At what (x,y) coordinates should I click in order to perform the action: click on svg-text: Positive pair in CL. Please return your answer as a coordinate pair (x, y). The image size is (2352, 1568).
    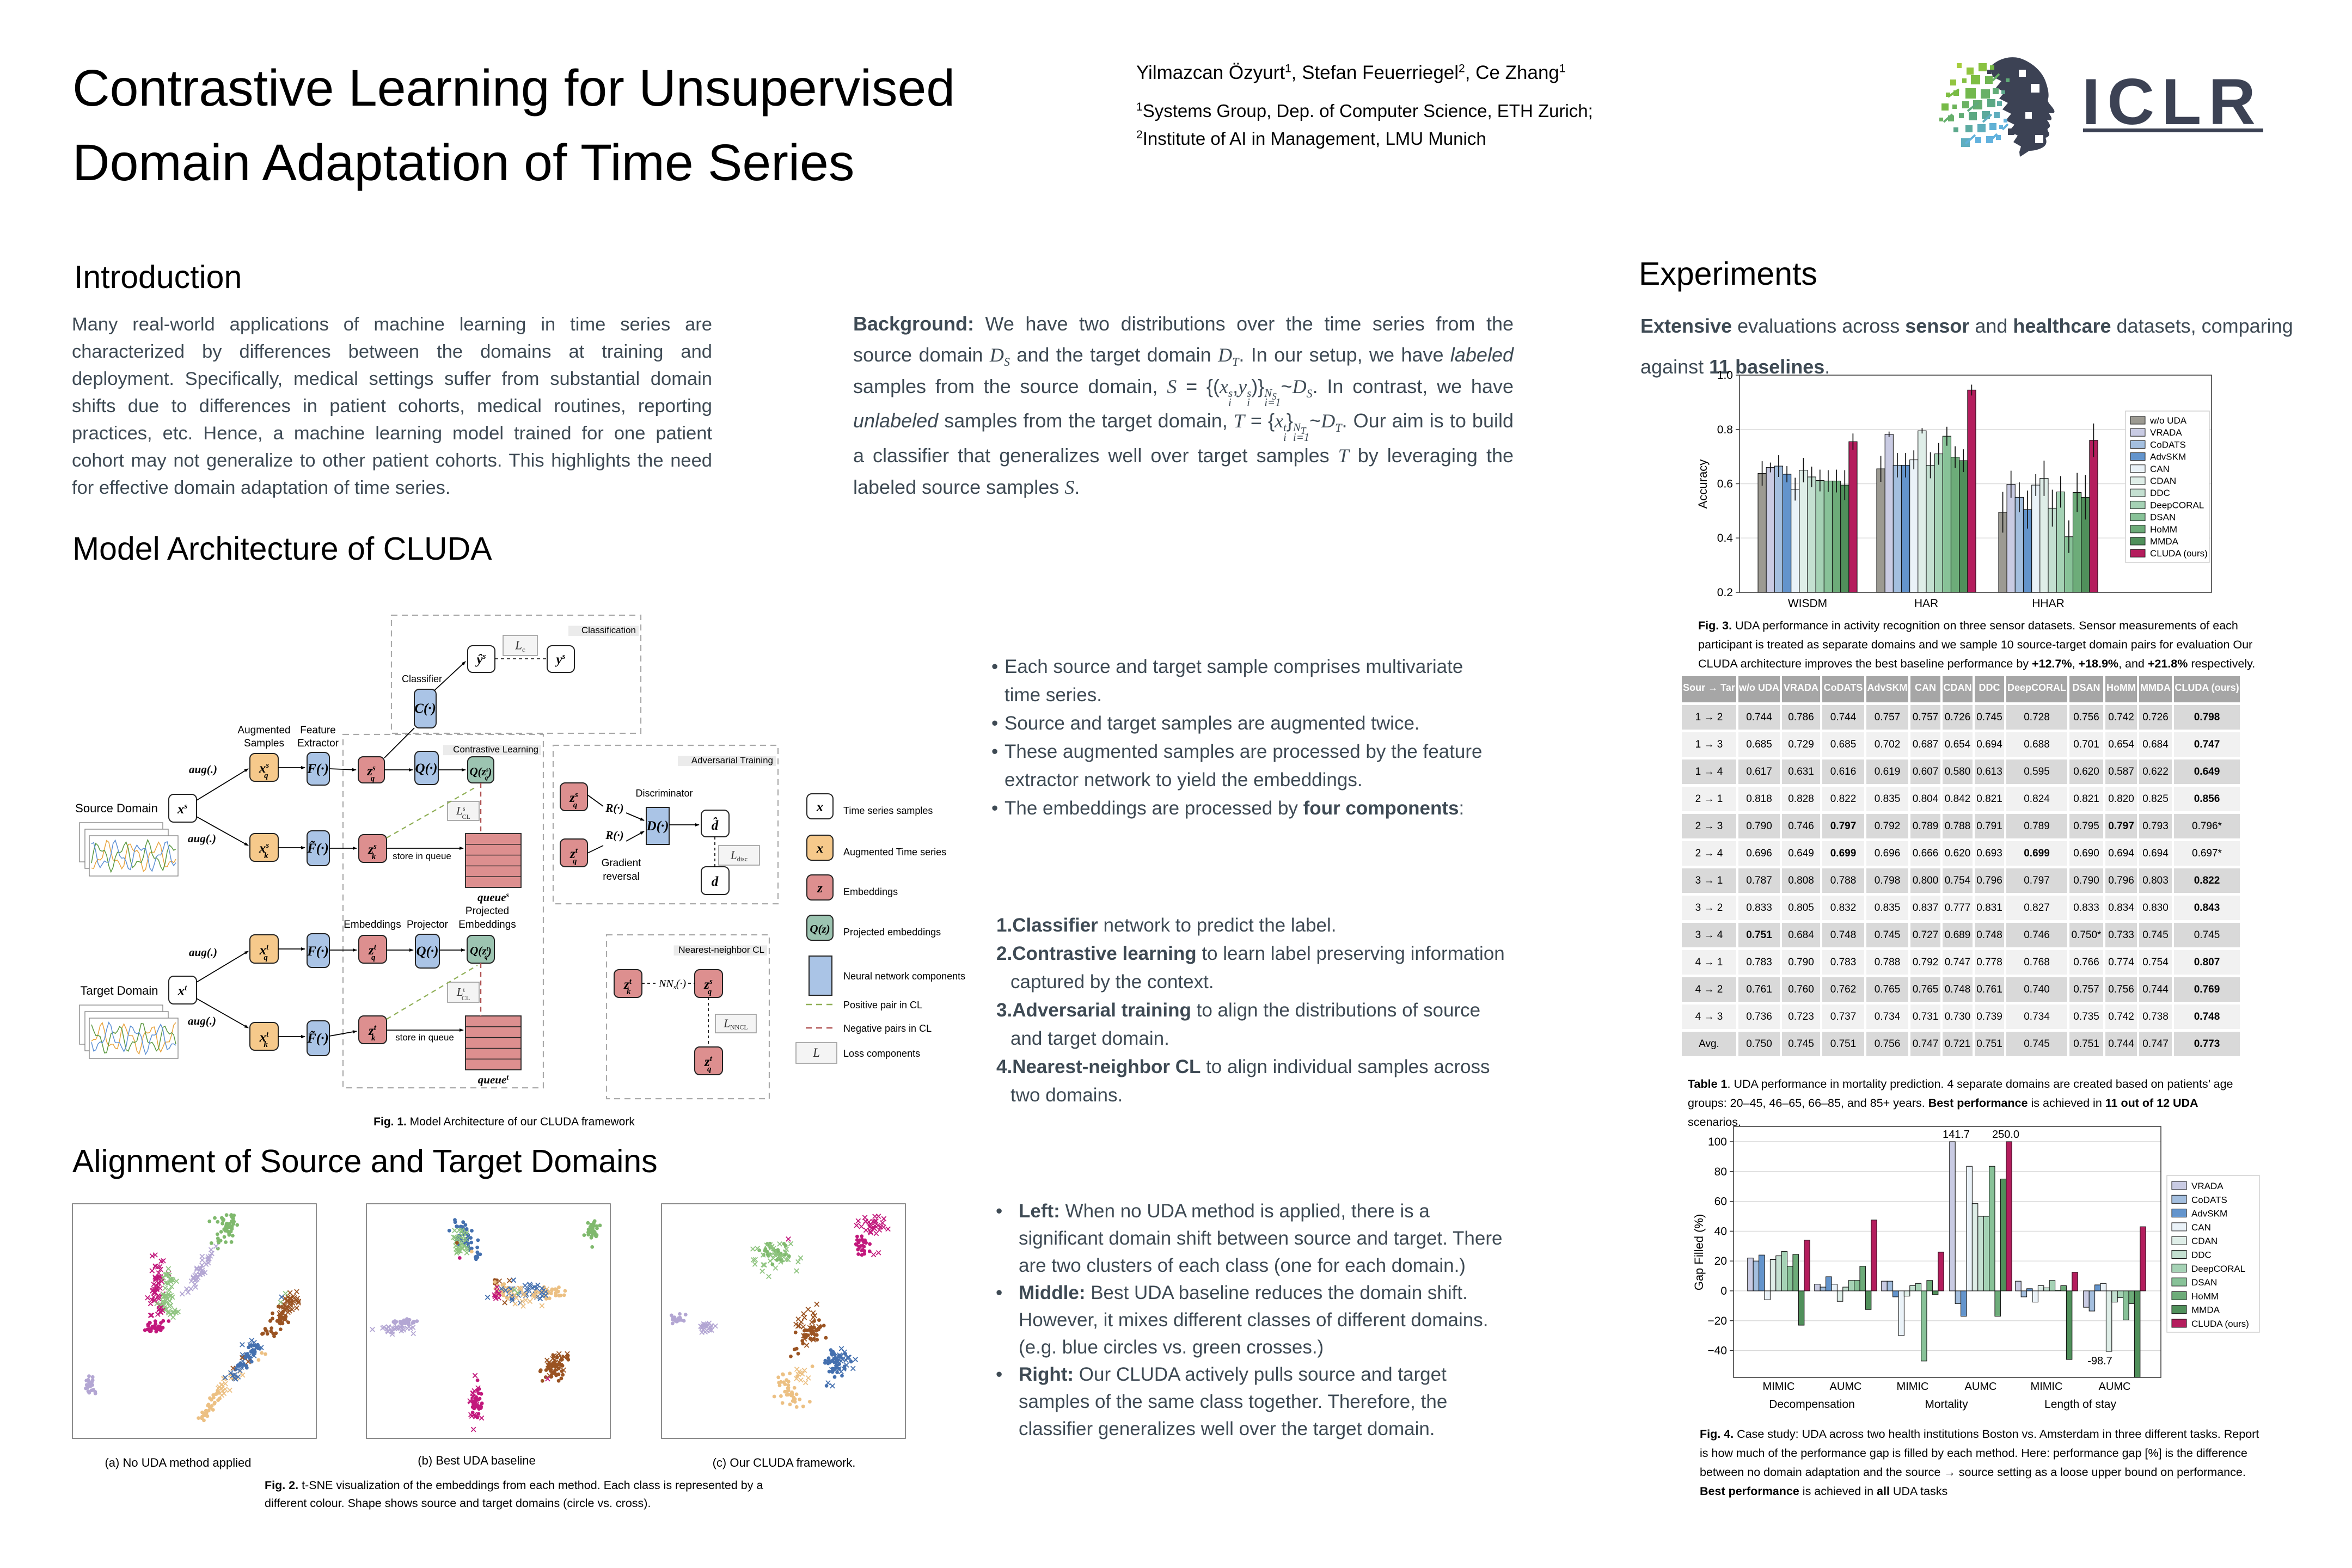
    Looking at the image, I should click on (882, 1005).